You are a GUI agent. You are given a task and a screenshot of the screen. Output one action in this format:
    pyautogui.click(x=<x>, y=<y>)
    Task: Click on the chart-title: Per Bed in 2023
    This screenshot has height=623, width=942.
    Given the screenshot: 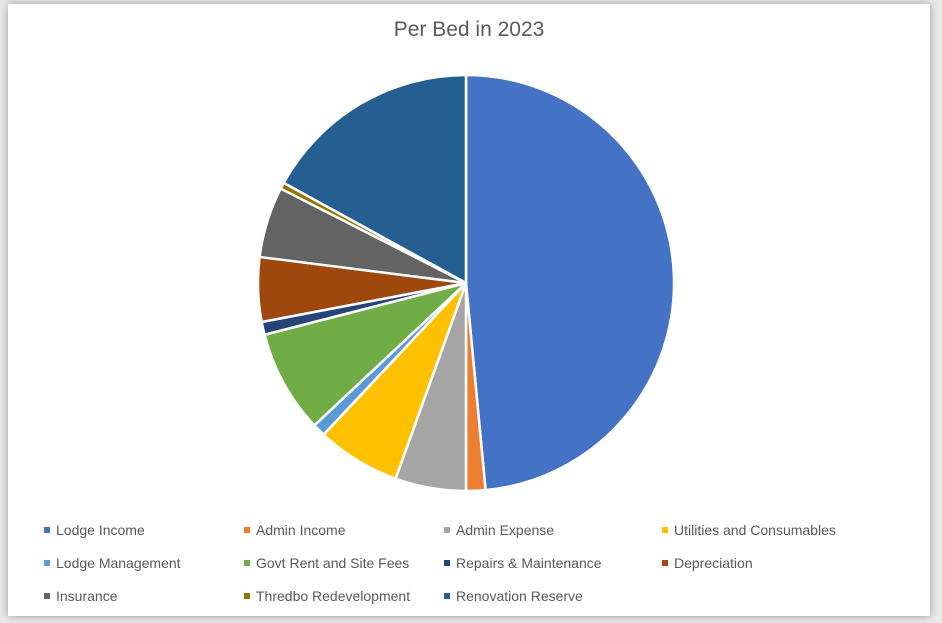 What is the action you would take?
    pyautogui.click(x=469, y=29)
    